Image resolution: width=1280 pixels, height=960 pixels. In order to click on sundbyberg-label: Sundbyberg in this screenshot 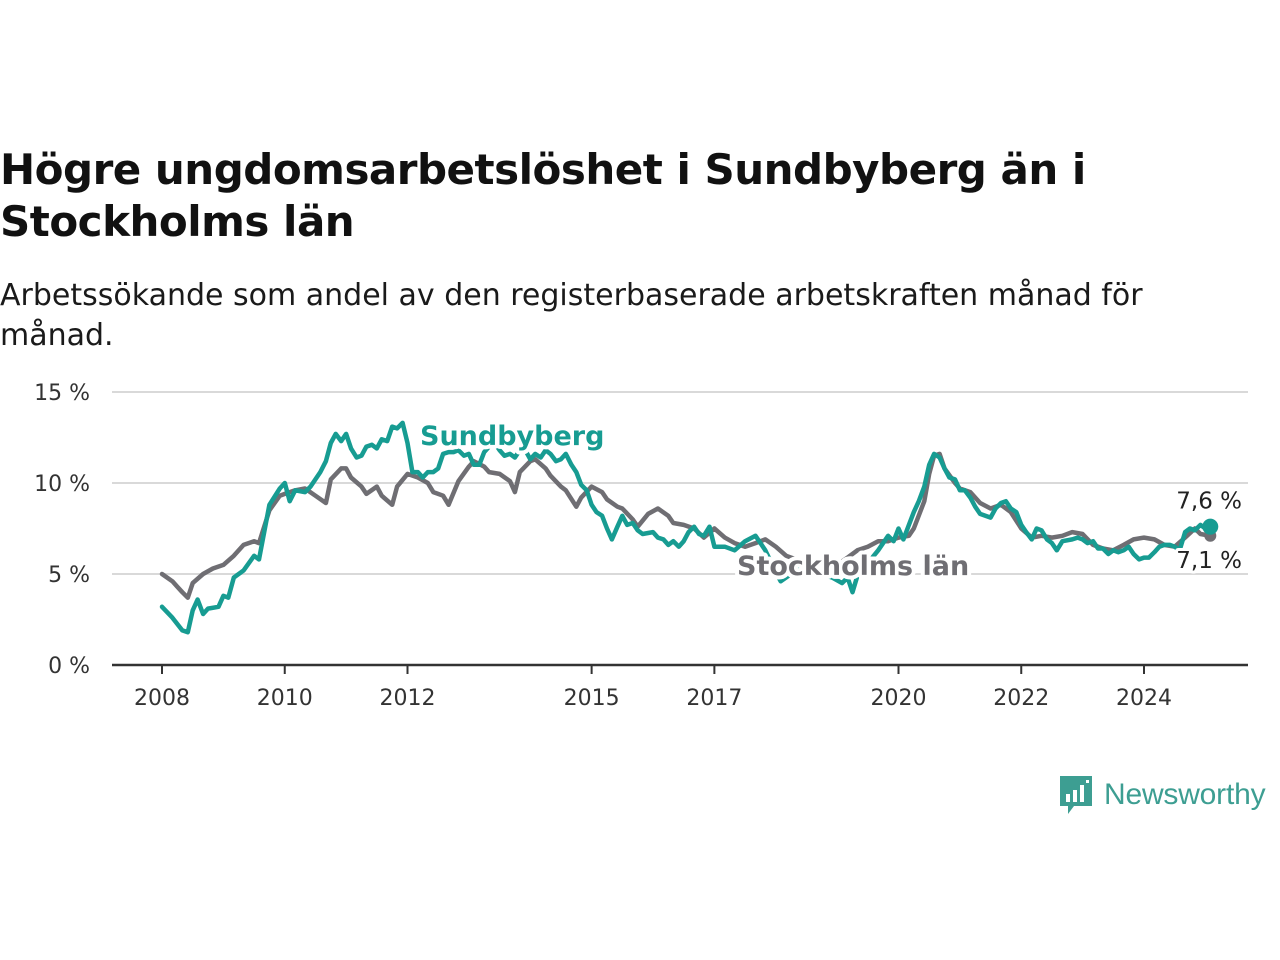, I will do `click(512, 436)`.